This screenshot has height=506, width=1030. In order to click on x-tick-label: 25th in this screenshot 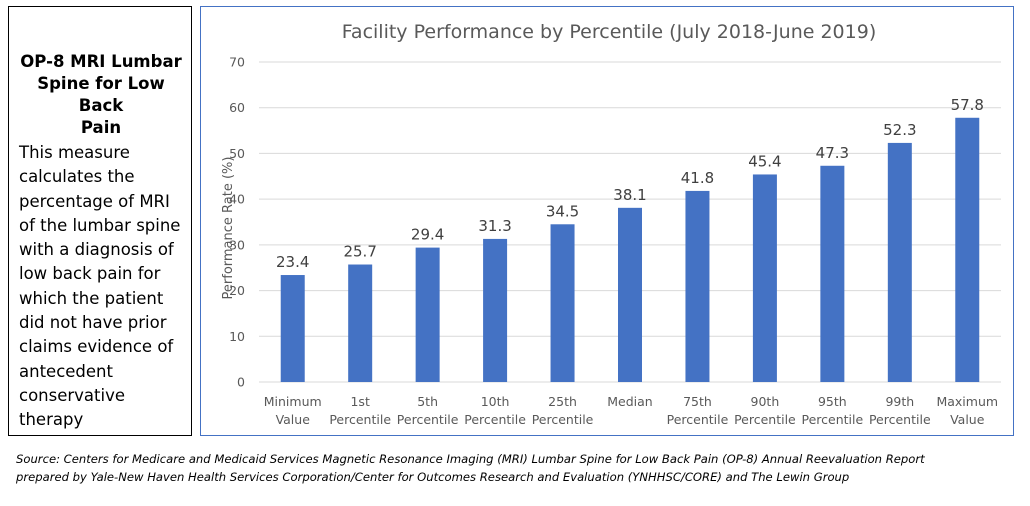, I will do `click(562, 401)`.